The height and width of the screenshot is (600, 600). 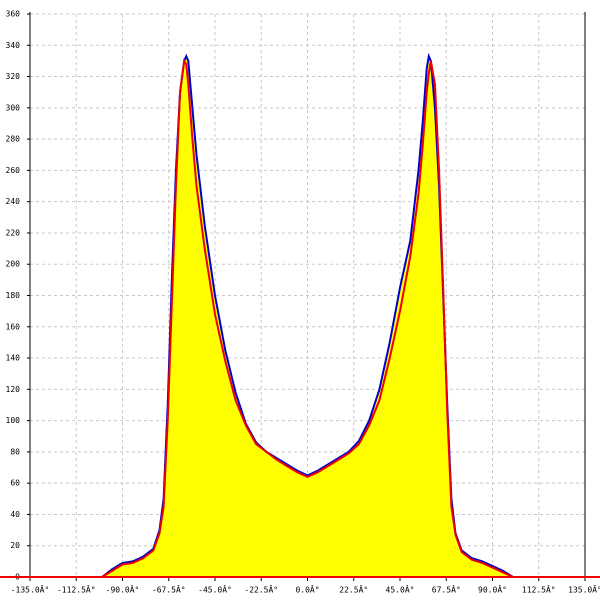 What do you see at coordinates (13, 264) in the screenshot?
I see `y-tick-label: 200` at bounding box center [13, 264].